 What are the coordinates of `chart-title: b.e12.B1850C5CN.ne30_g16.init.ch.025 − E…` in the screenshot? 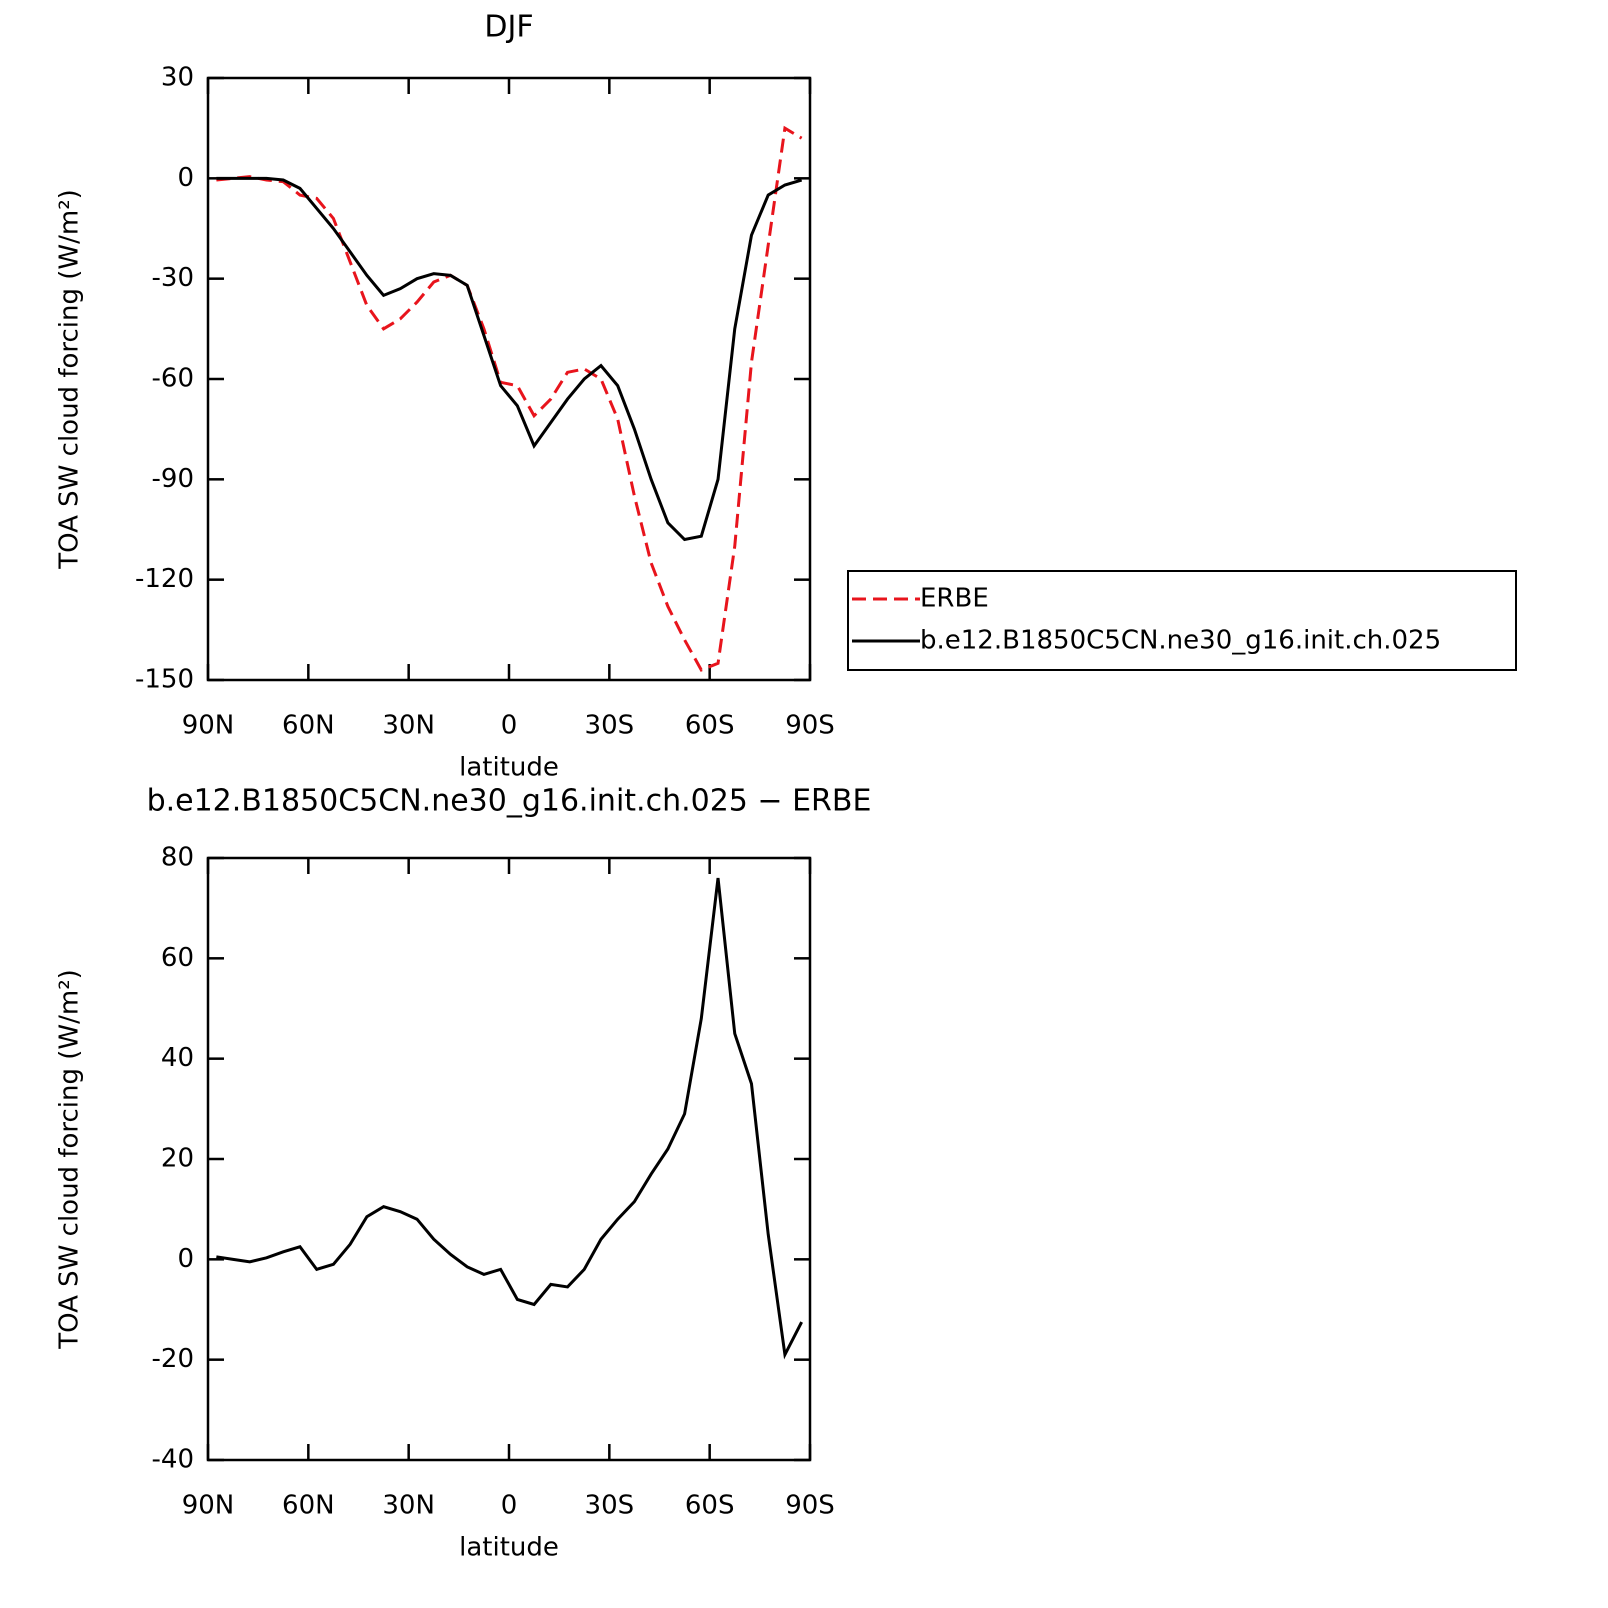 It's located at (509, 801).